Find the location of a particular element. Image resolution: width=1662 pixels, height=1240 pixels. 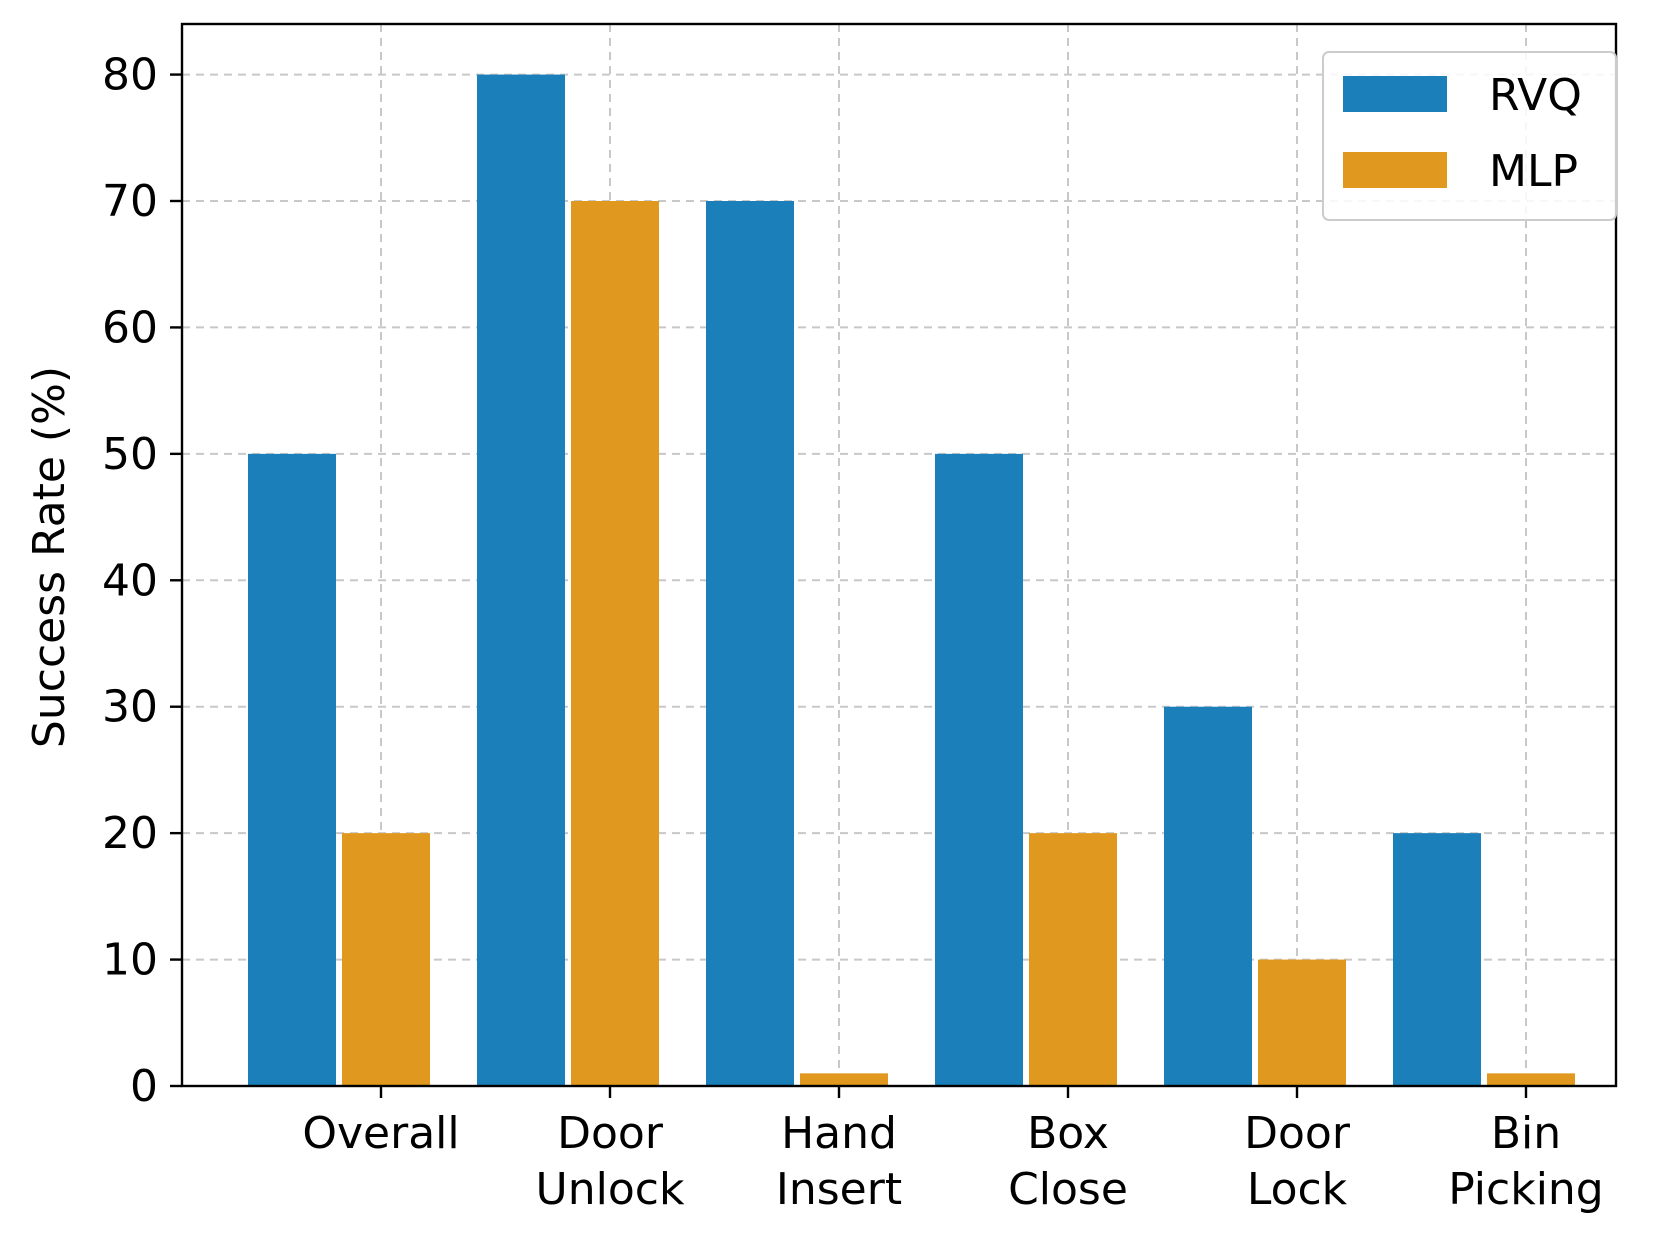

legend: RVQ MLP is located at coordinates (1469, 136).